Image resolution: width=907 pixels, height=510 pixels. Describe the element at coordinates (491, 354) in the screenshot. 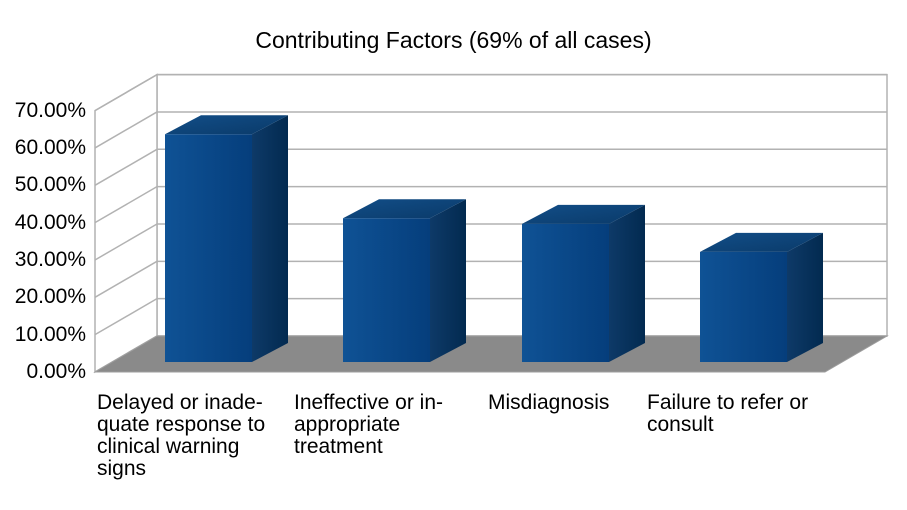

I see `chart-floor` at that location.